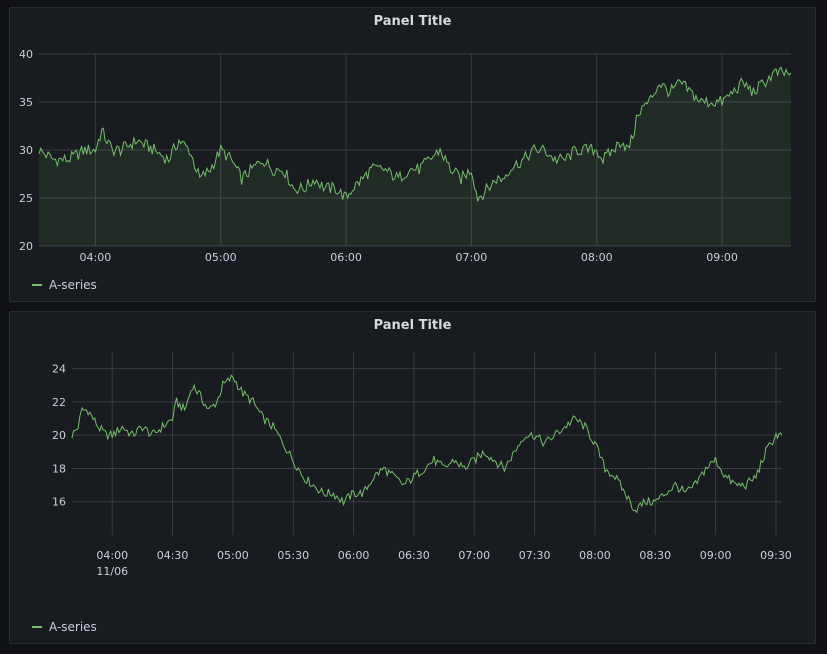 Image resolution: width=827 pixels, height=654 pixels. I want to click on x-tick-label: 06:30, so click(414, 555).